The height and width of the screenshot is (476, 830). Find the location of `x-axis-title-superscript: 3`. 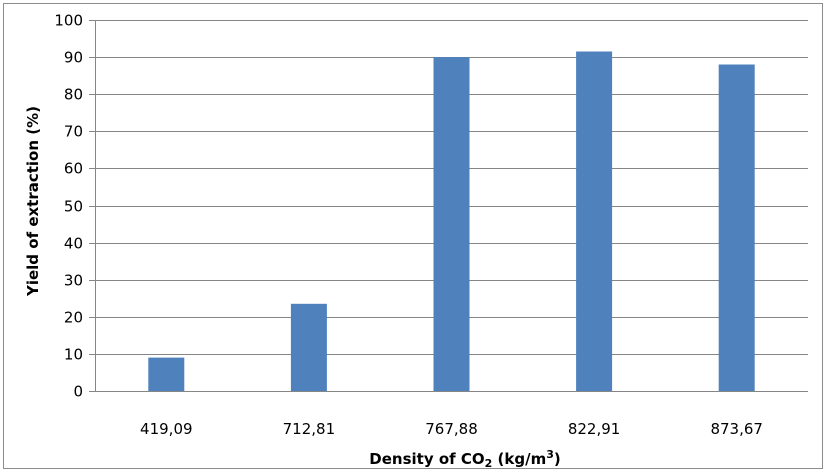

x-axis-title-superscript: 3 is located at coordinates (550, 454).